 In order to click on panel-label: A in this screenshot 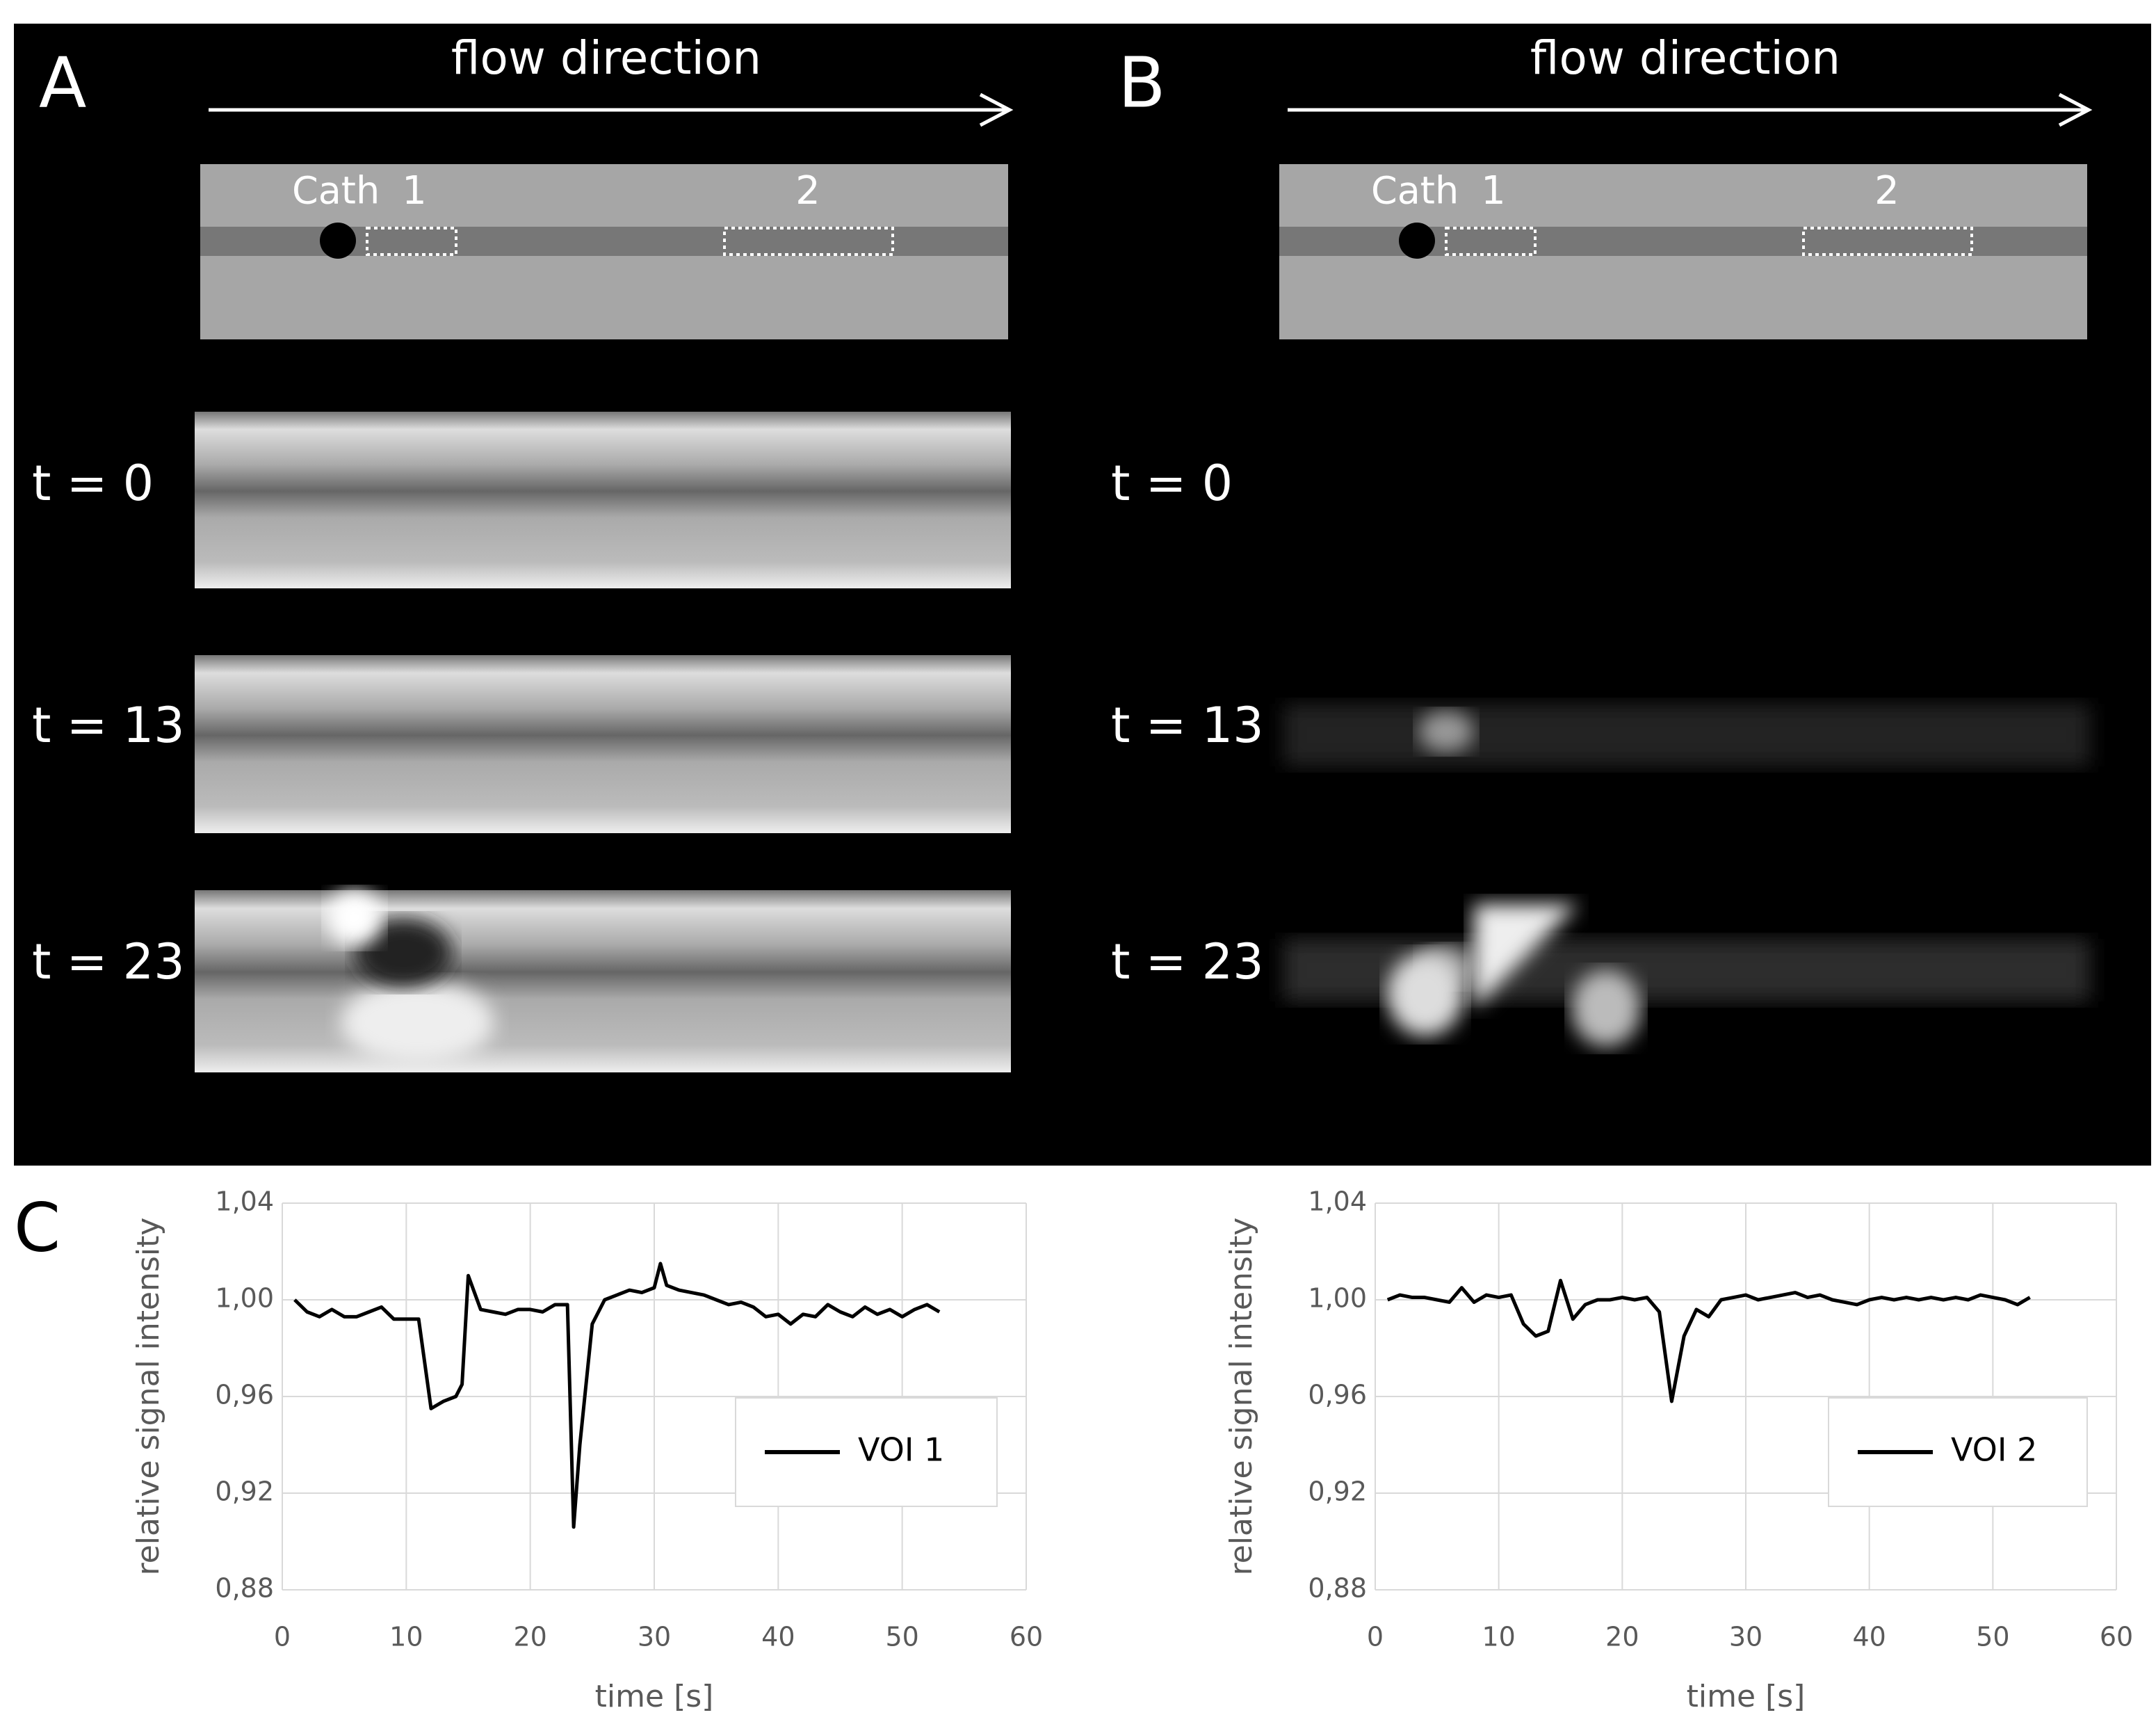, I will do `click(62, 82)`.